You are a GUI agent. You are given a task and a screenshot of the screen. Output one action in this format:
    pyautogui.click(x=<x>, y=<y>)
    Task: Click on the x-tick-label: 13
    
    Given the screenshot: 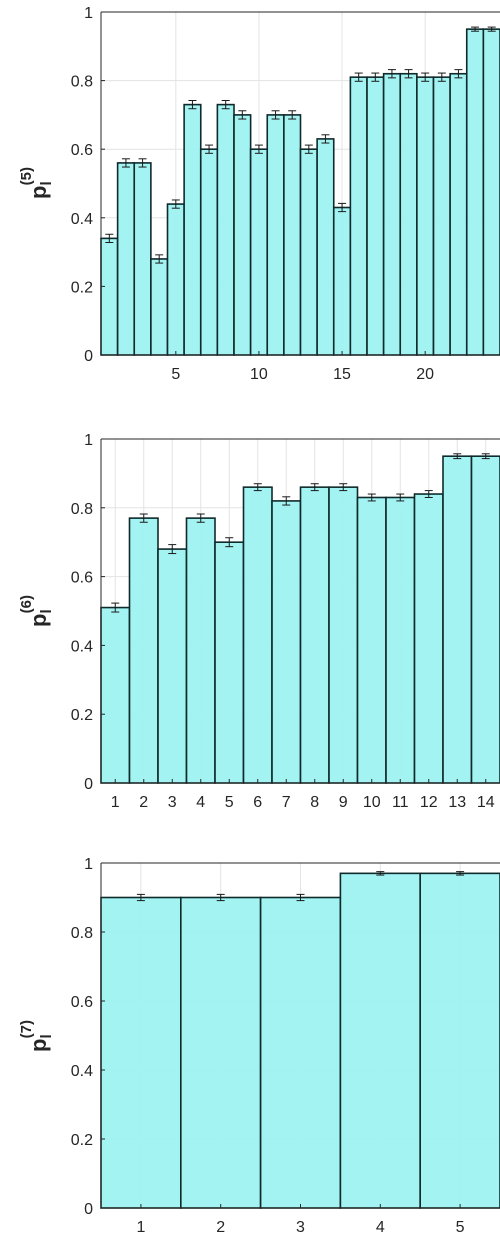 What is the action you would take?
    pyautogui.click(x=457, y=802)
    